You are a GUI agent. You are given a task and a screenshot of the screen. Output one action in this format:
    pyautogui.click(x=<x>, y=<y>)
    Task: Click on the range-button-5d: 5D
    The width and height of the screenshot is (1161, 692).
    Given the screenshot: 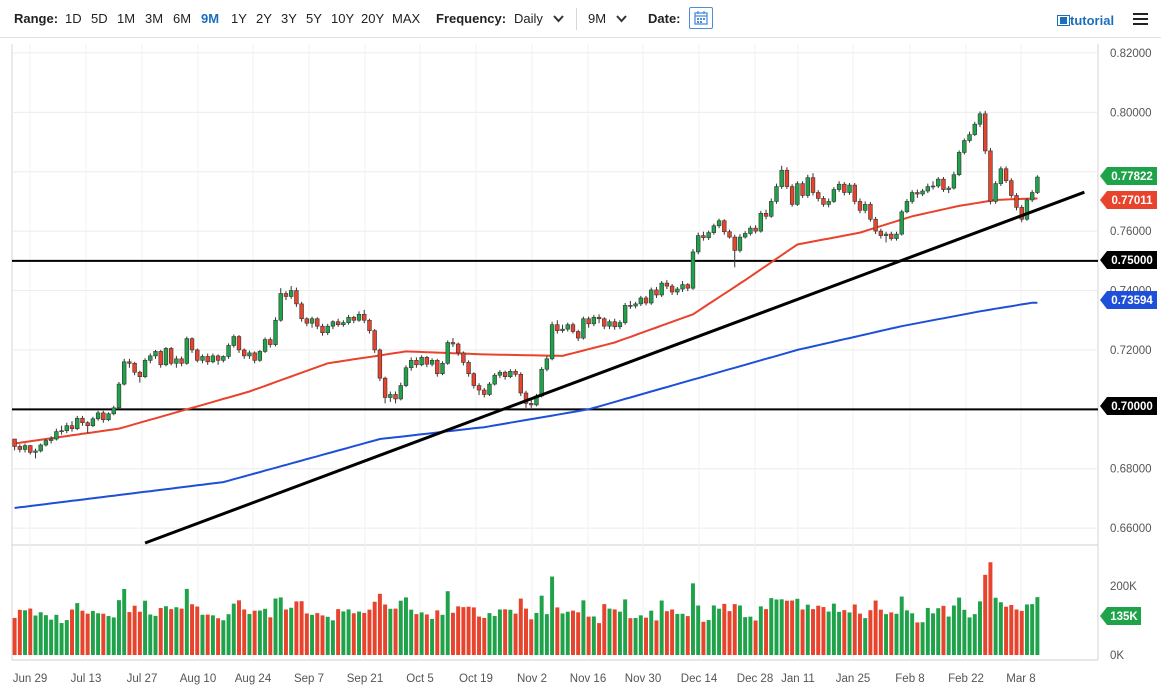 What is the action you would take?
    pyautogui.click(x=99, y=18)
    